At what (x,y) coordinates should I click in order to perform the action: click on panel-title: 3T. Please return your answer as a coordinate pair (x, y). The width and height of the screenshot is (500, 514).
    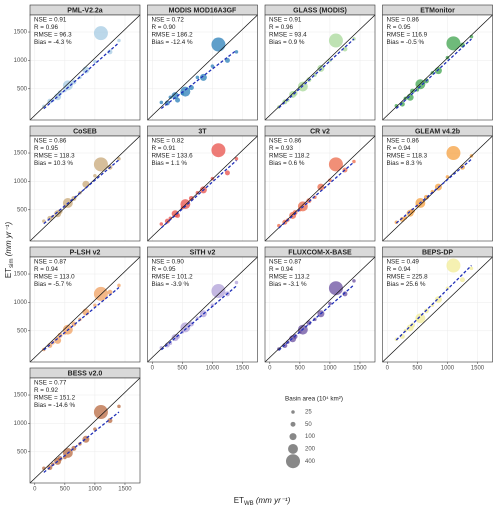
    Looking at the image, I should click on (202, 131).